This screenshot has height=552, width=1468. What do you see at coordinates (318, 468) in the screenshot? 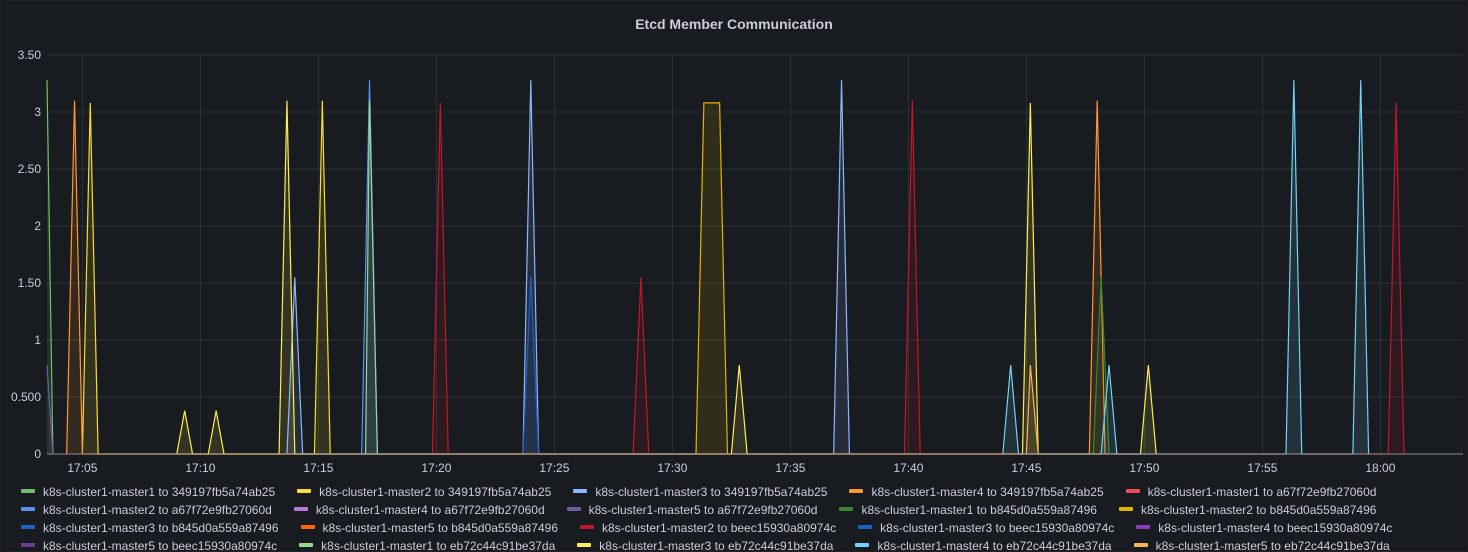
I see `x-tick-label: 17:15` at bounding box center [318, 468].